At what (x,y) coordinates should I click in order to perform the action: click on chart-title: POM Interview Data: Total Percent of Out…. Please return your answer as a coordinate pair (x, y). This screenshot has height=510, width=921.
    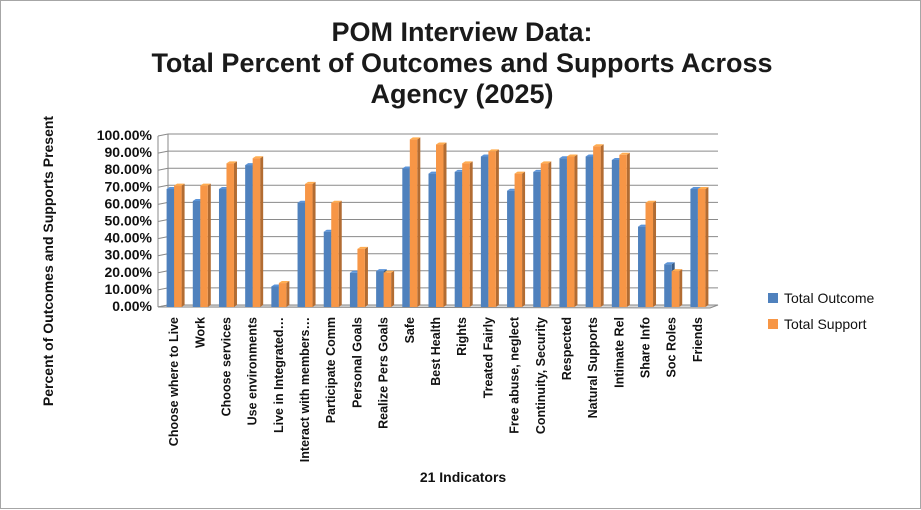
    Looking at the image, I should click on (461, 63).